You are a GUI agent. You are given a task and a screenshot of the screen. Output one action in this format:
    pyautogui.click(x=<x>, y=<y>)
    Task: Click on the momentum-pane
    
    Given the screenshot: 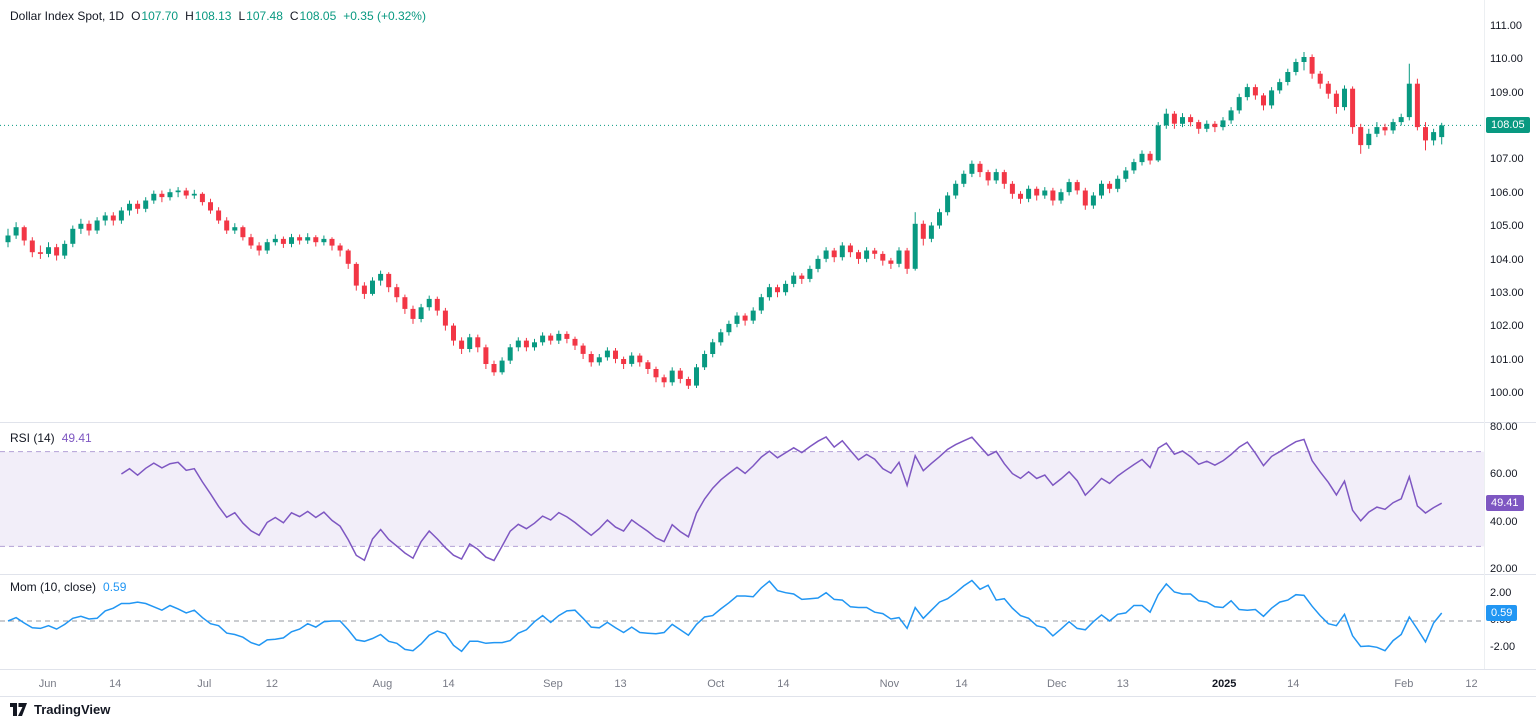 What is the action you would take?
    pyautogui.click(x=742, y=621)
    